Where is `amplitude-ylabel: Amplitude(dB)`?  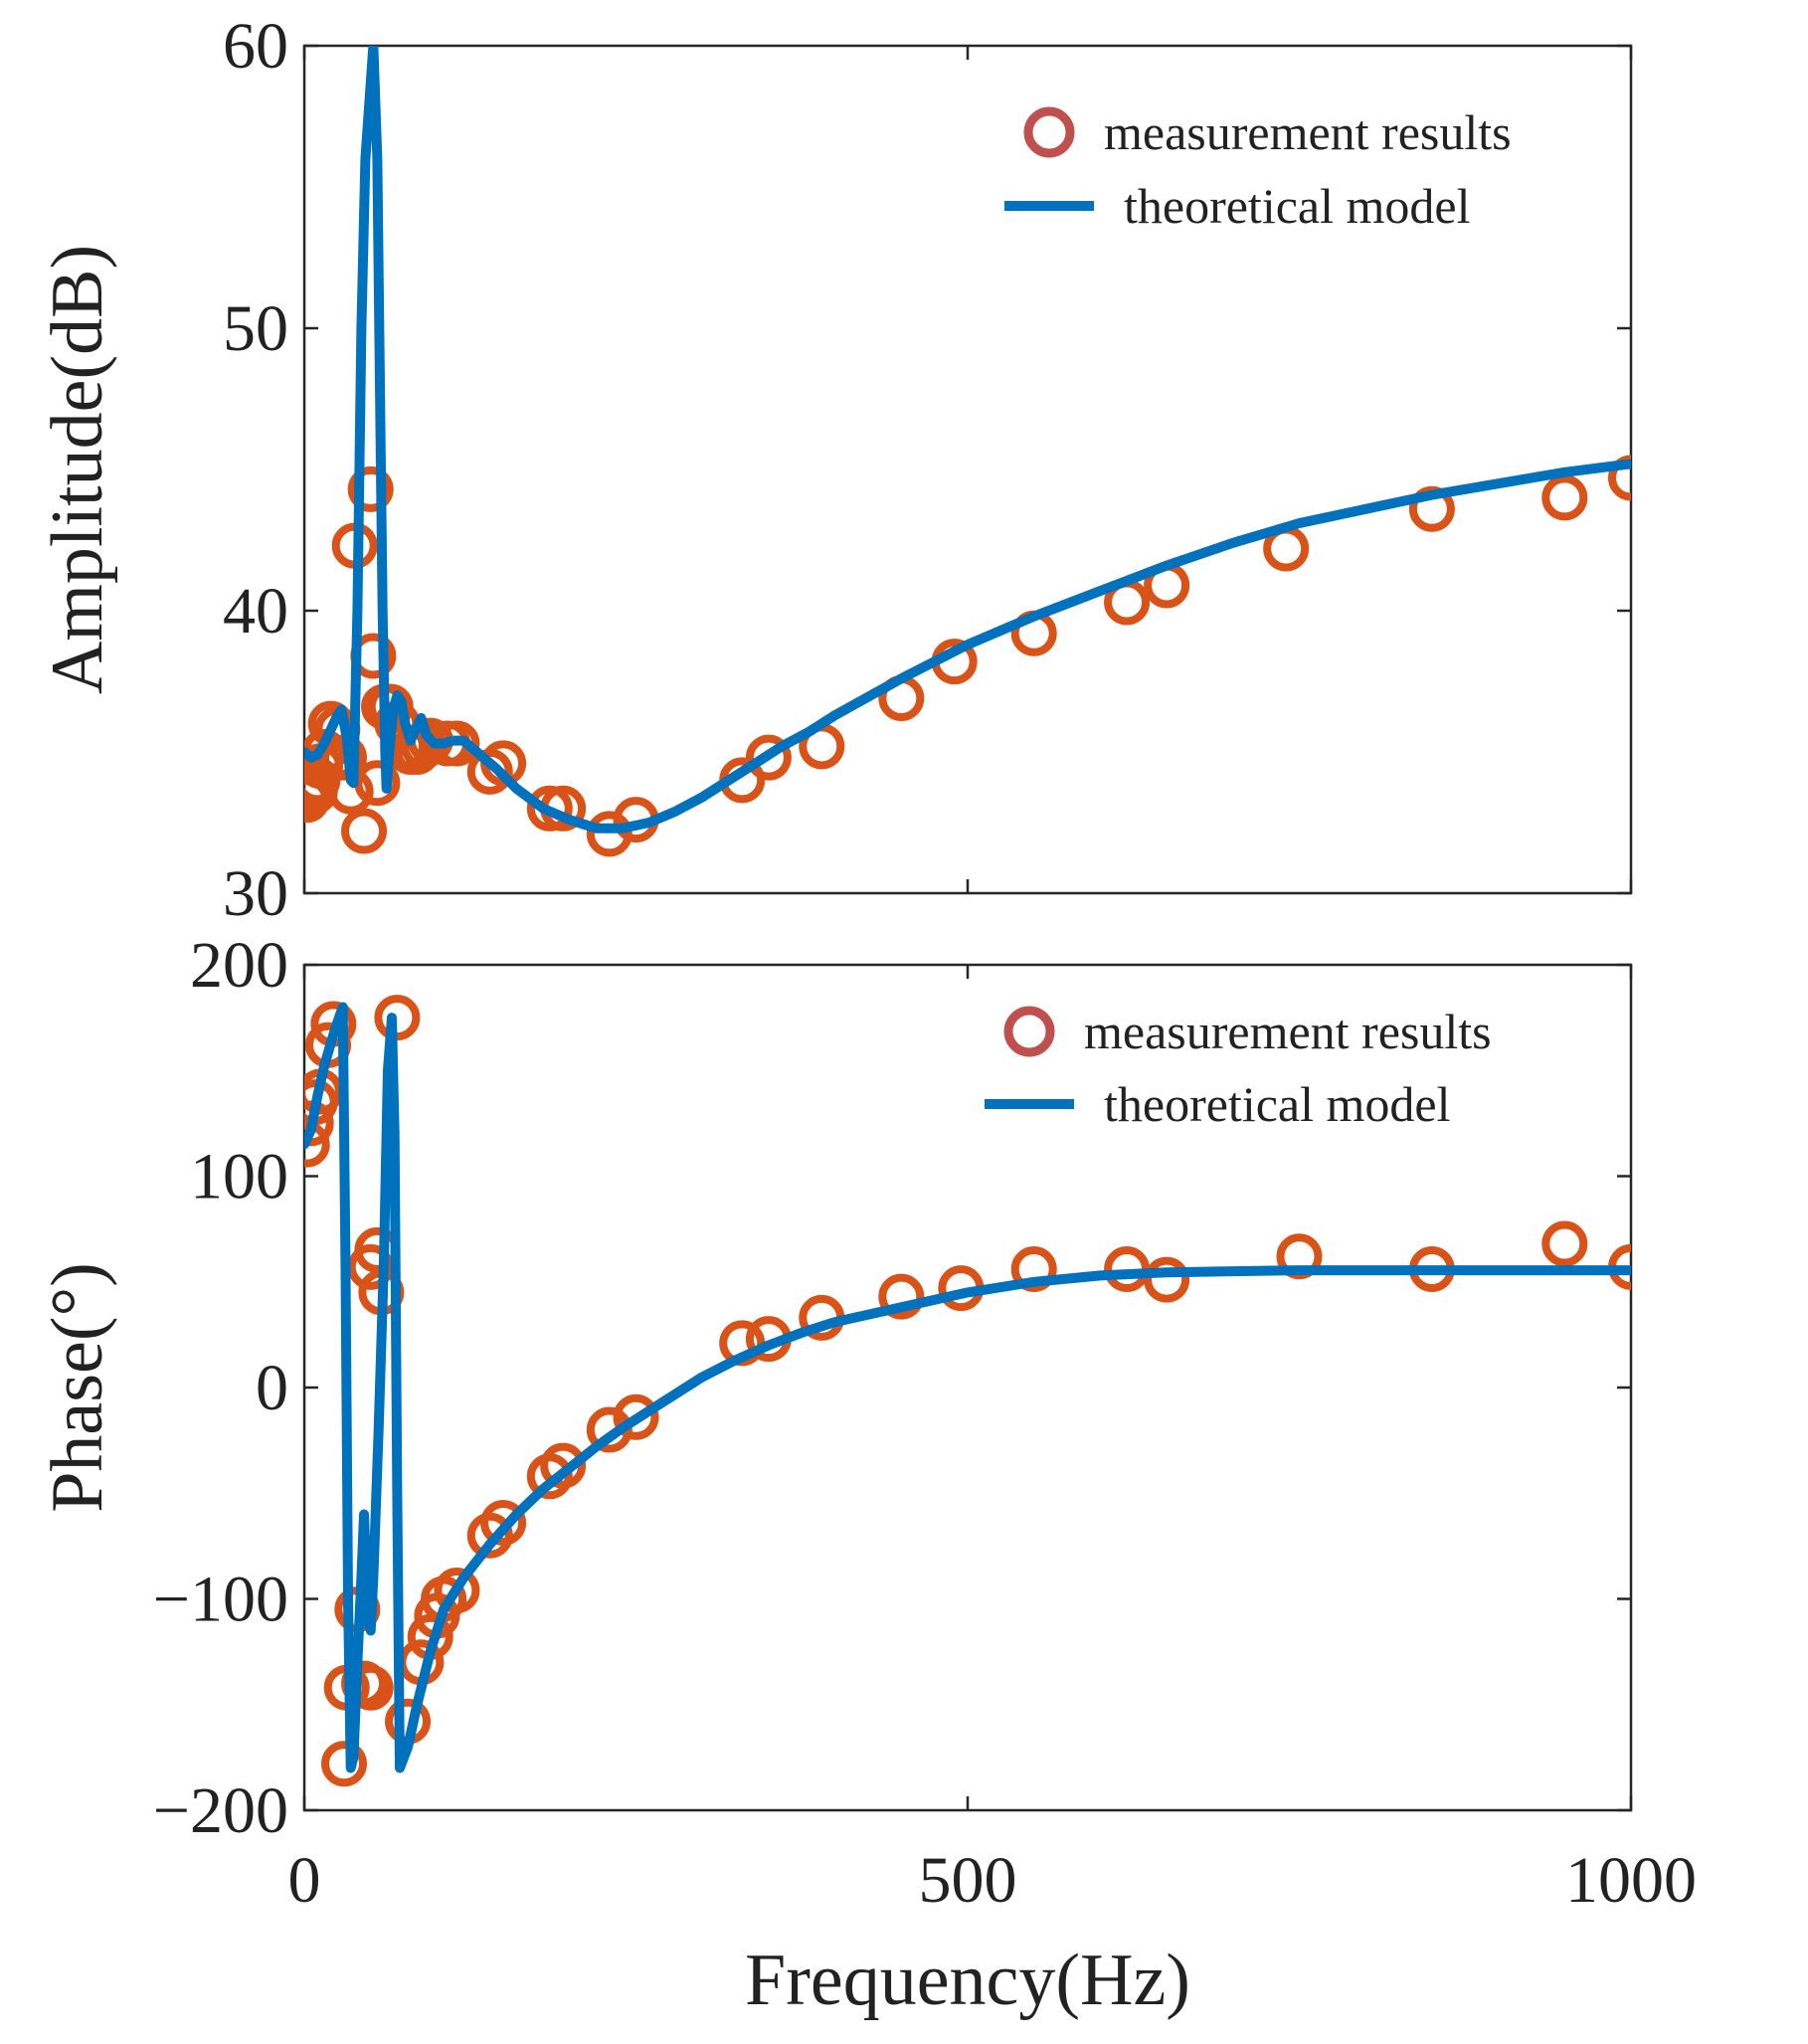
amplitude-ylabel: Amplitude(dB) is located at coordinates (77, 469).